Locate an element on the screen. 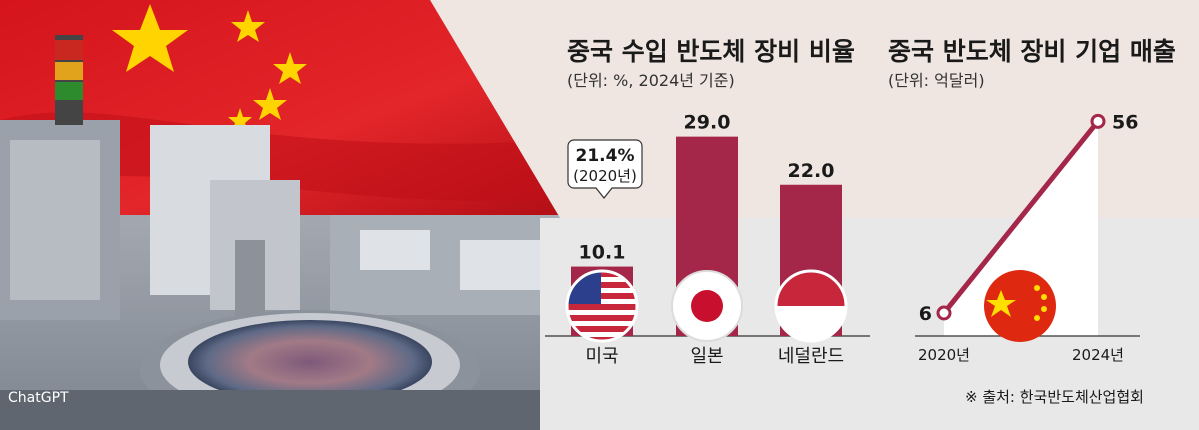 This screenshot has width=1199, height=430. category-label: 네덜란드 is located at coordinates (811, 356).